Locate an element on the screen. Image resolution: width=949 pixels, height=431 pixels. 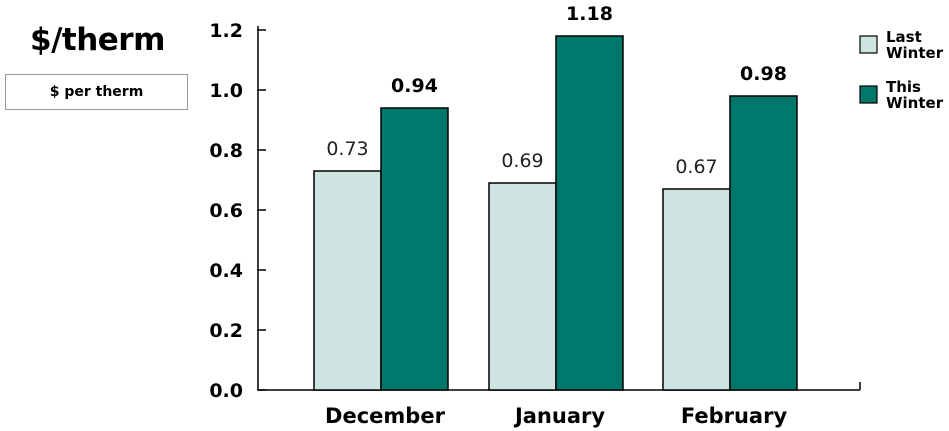
data-label: 0.94 is located at coordinates (414, 86).